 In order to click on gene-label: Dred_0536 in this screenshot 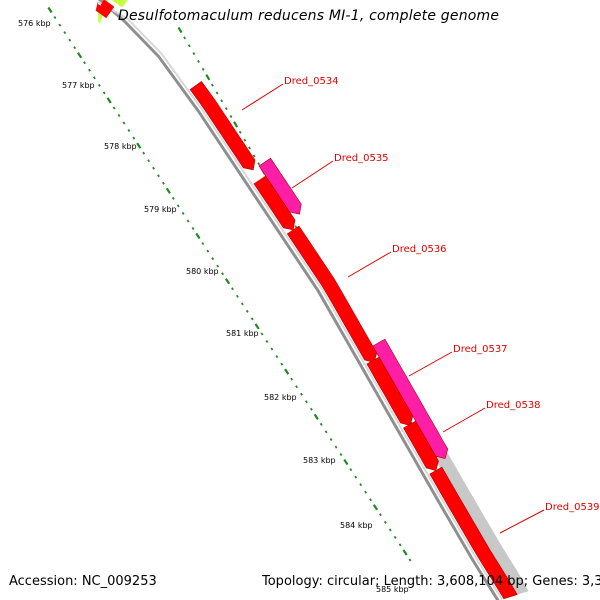, I will do `click(419, 249)`.